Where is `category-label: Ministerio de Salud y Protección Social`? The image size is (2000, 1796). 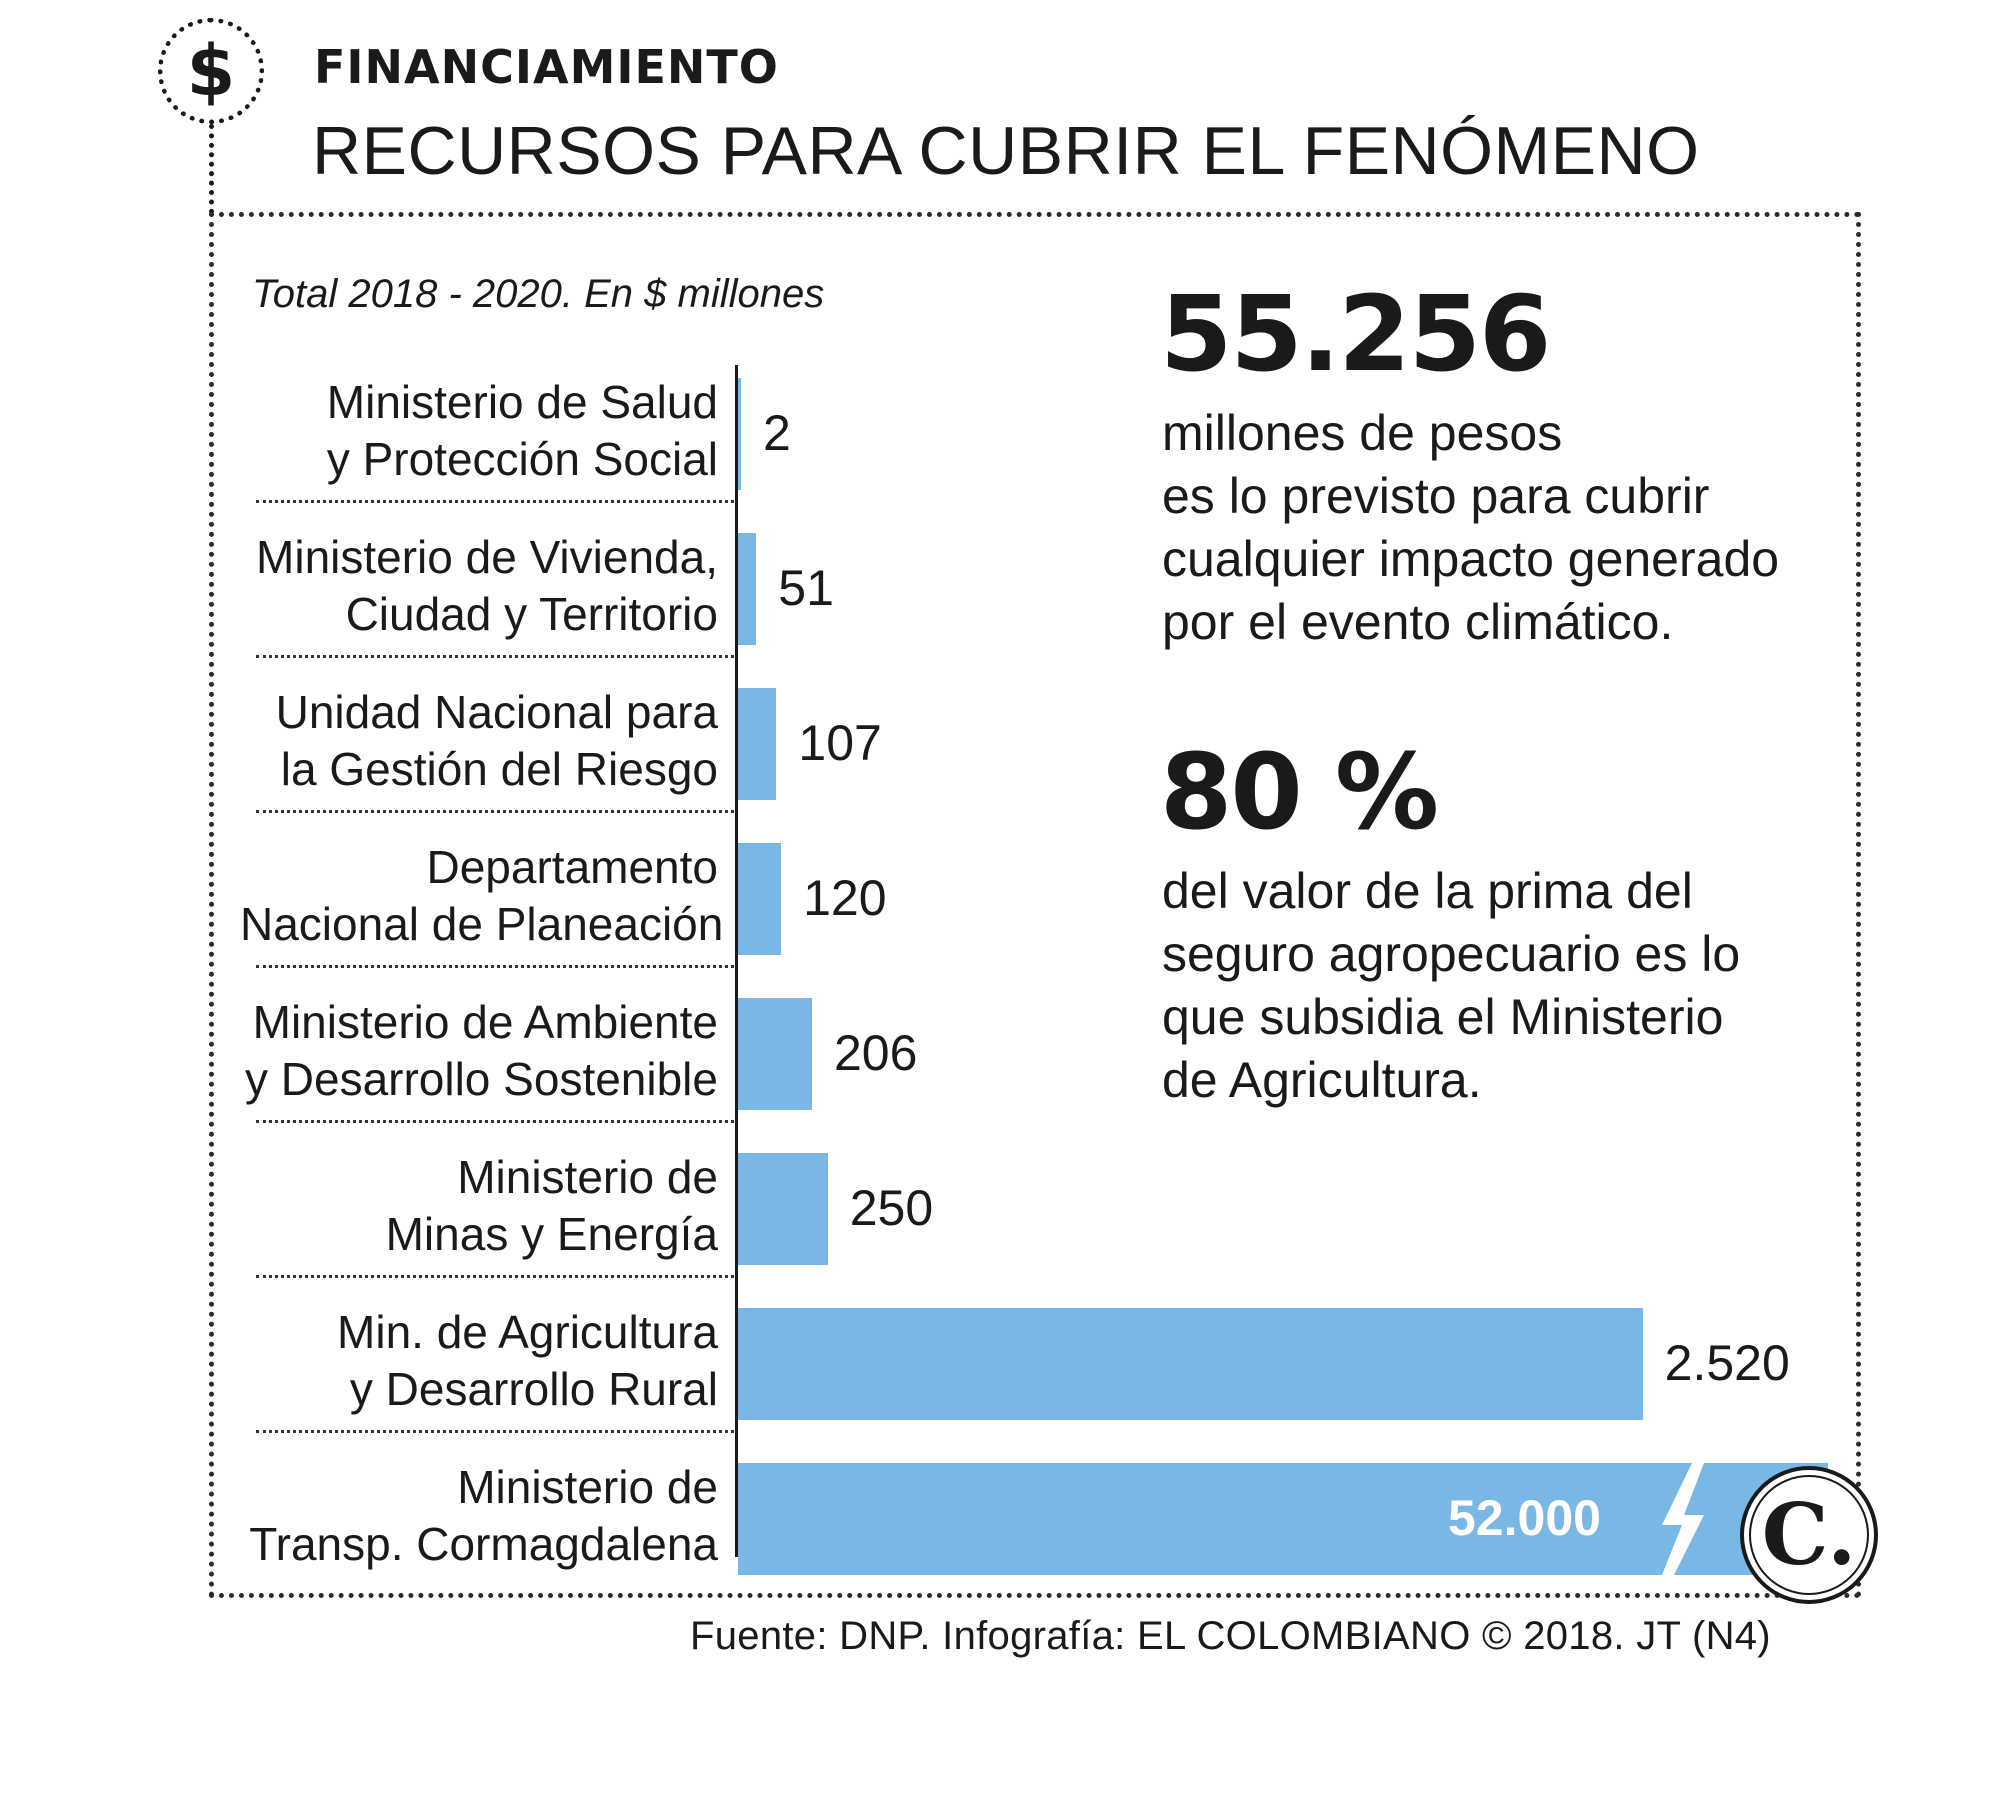
category-label: Ministerio de Salud y Protección Social is located at coordinates (479, 431).